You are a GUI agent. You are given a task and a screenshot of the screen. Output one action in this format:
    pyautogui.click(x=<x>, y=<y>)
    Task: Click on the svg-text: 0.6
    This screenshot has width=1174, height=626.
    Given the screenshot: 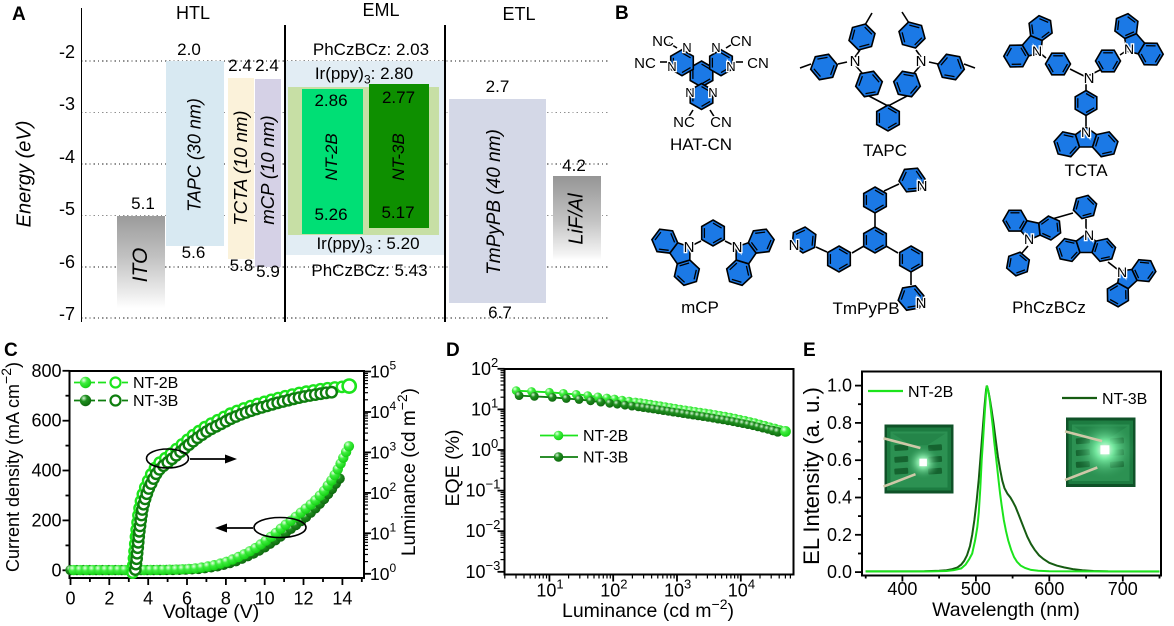 What is the action you would take?
    pyautogui.click(x=839, y=460)
    